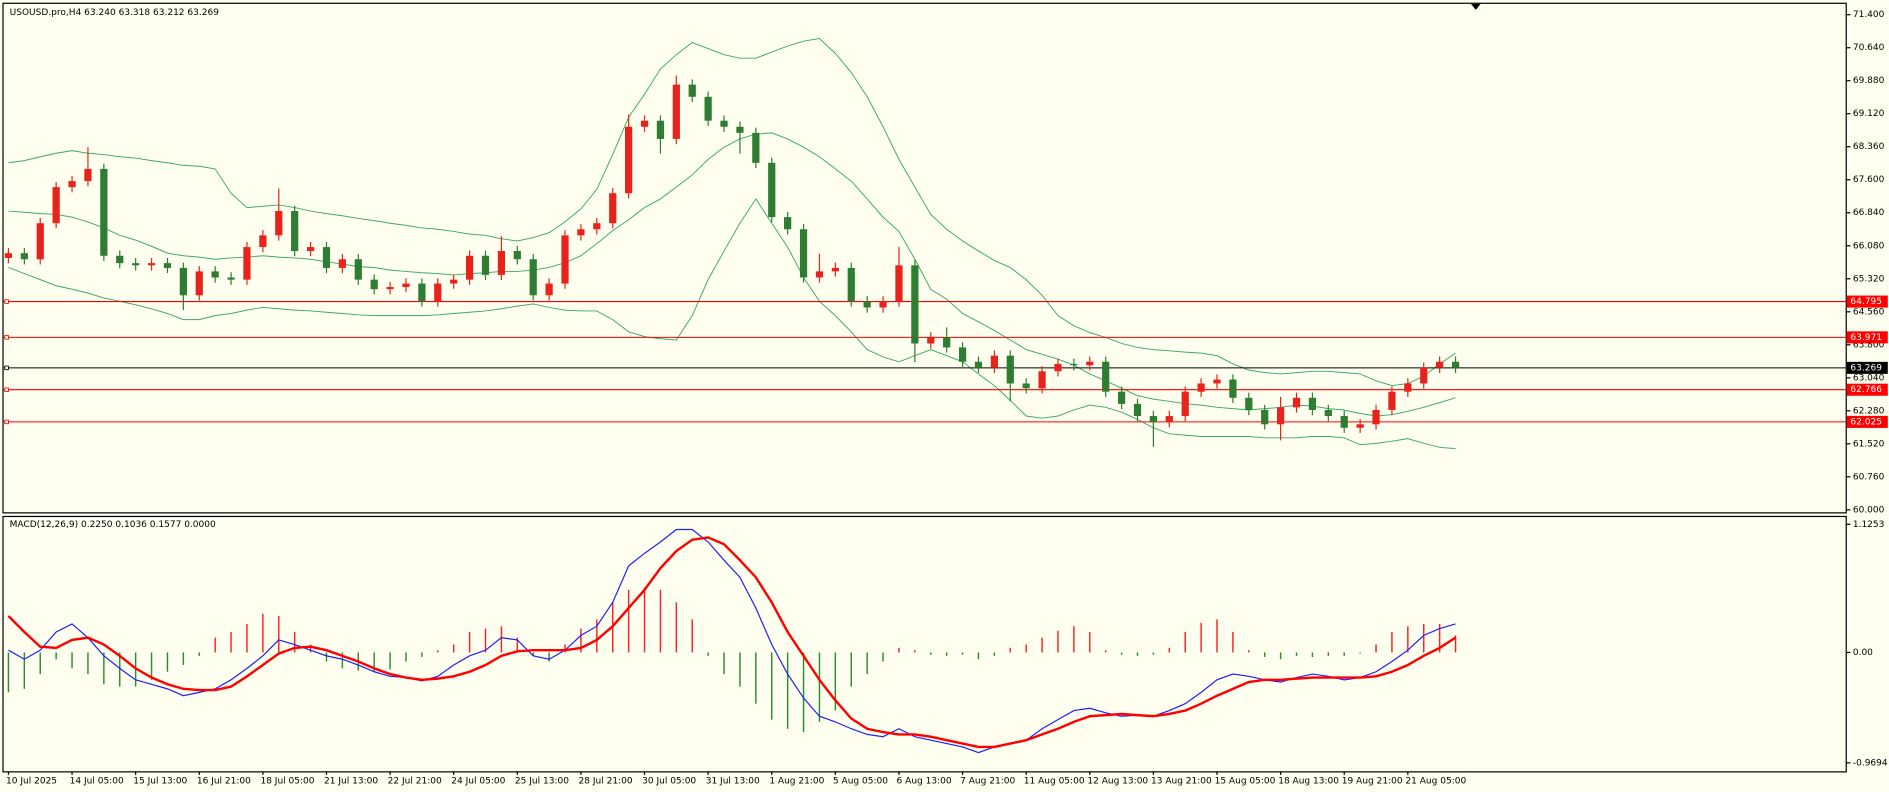 This screenshot has height=792, width=1889. I want to click on y-tick-label: 69.880, so click(1869, 81).